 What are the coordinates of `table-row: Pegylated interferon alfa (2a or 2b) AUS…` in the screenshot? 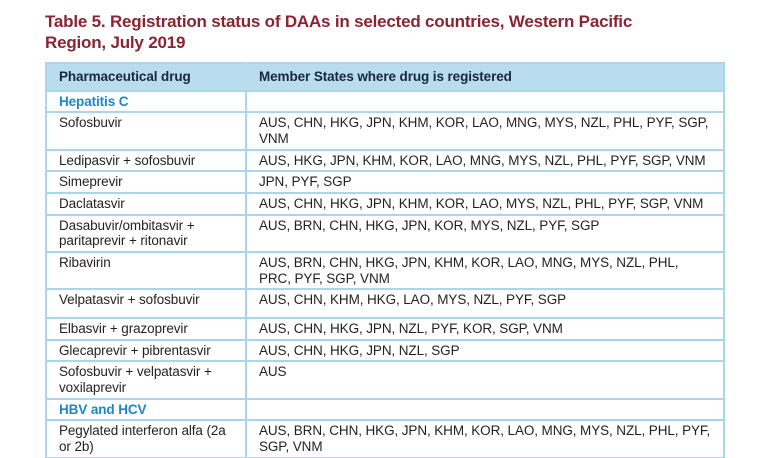 It's located at (385, 438).